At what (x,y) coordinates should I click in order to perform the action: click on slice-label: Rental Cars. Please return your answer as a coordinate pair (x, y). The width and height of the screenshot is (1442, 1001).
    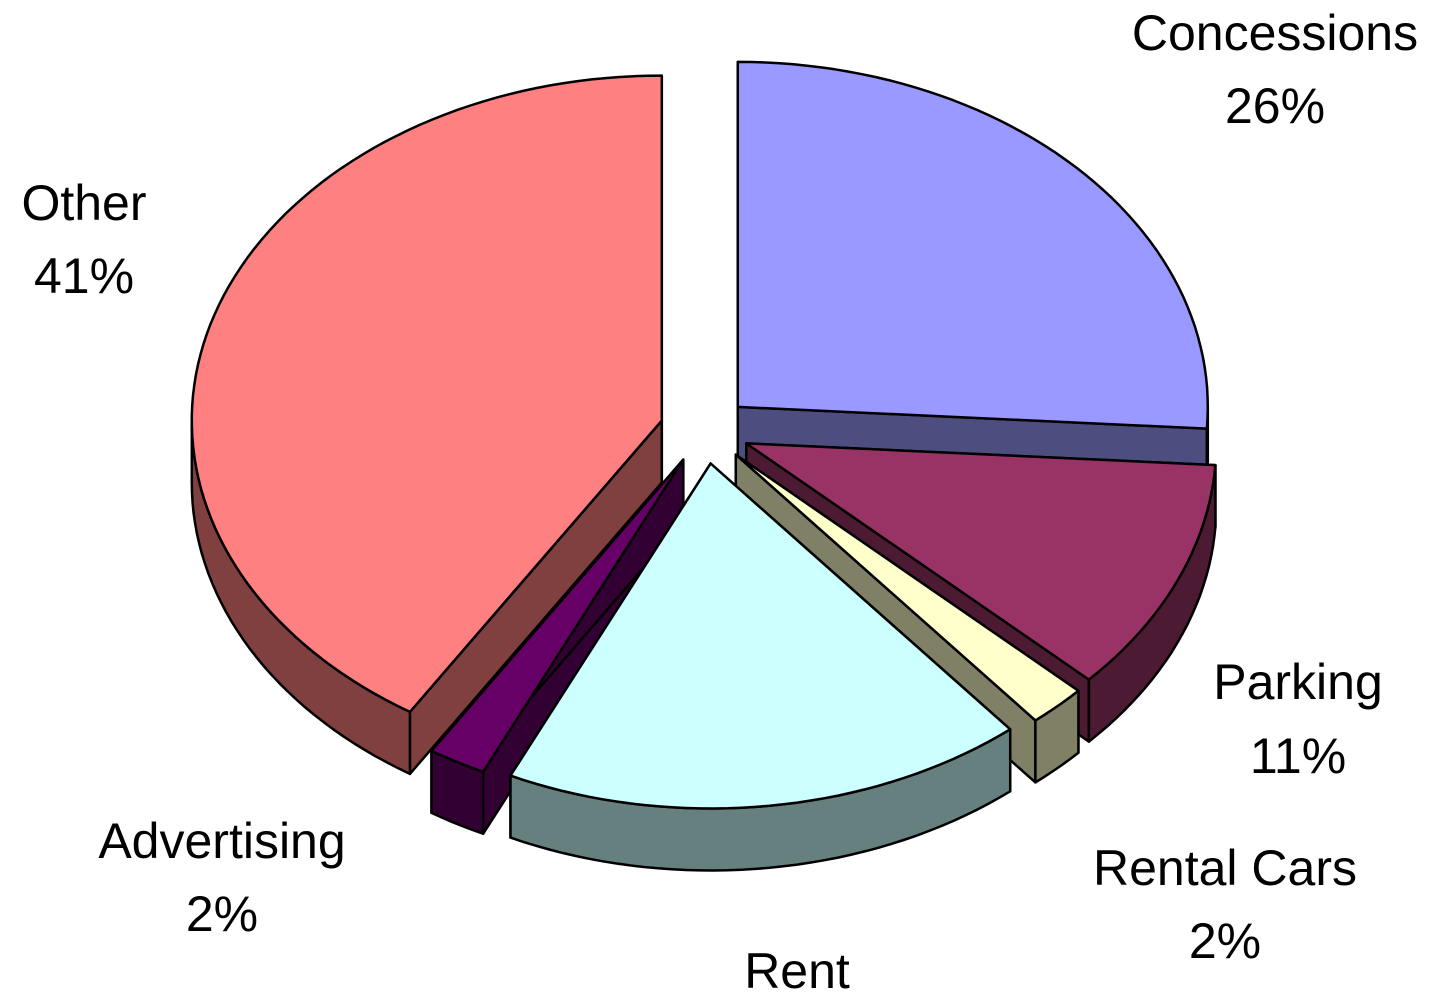
    Looking at the image, I should click on (1225, 868).